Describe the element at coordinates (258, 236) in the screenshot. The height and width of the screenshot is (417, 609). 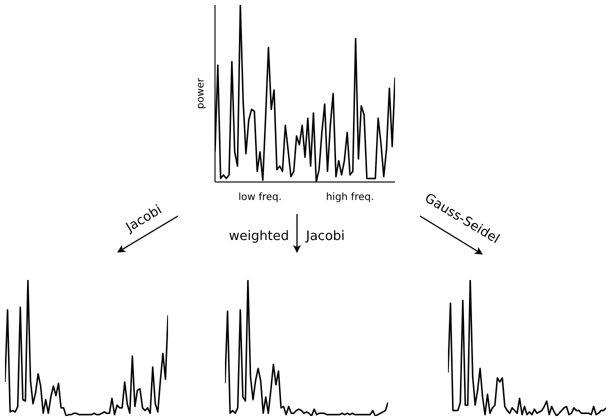
I see `text: weighted` at that location.